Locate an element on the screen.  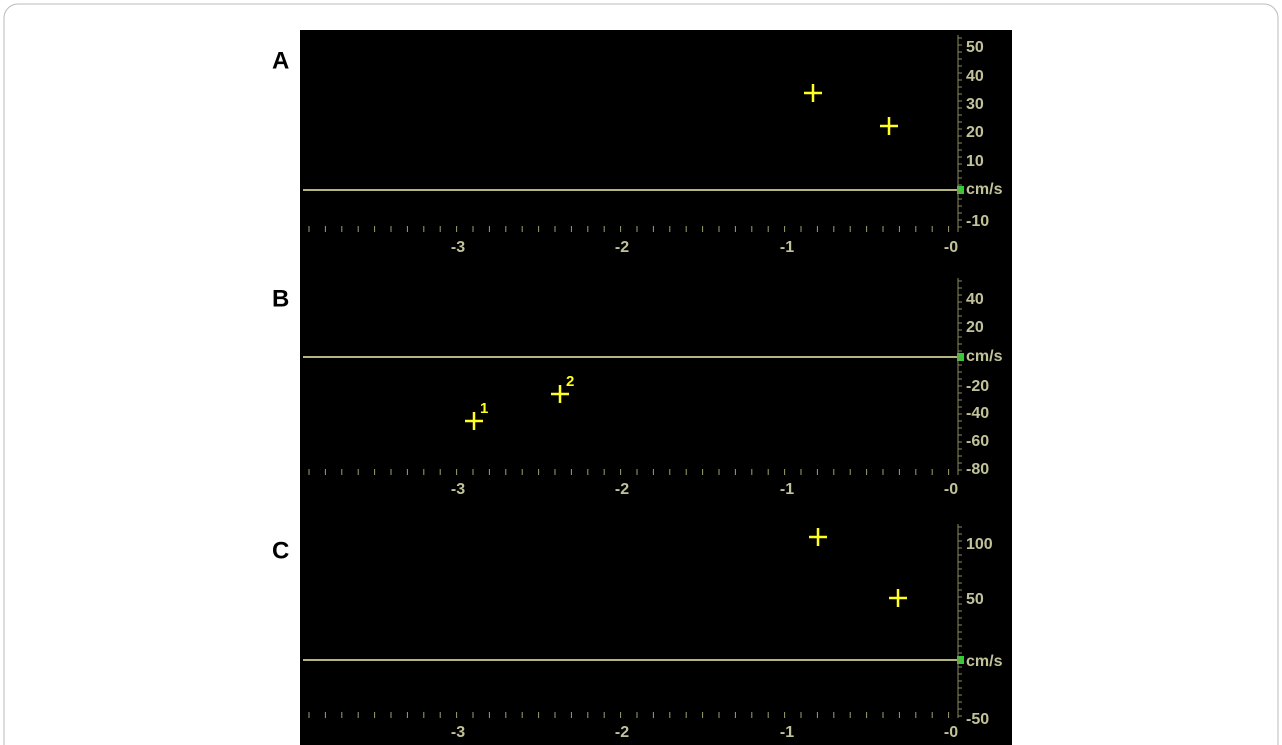
marker-number: 1 is located at coordinates (484, 408).